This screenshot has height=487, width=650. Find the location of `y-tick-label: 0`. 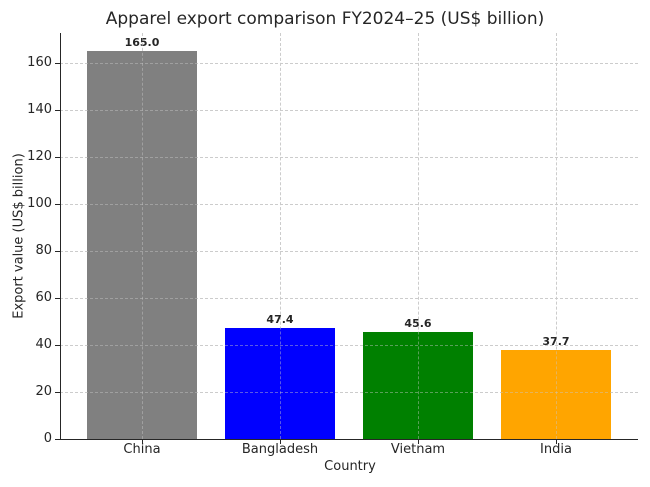

y-tick-label: 0 is located at coordinates (47, 438).